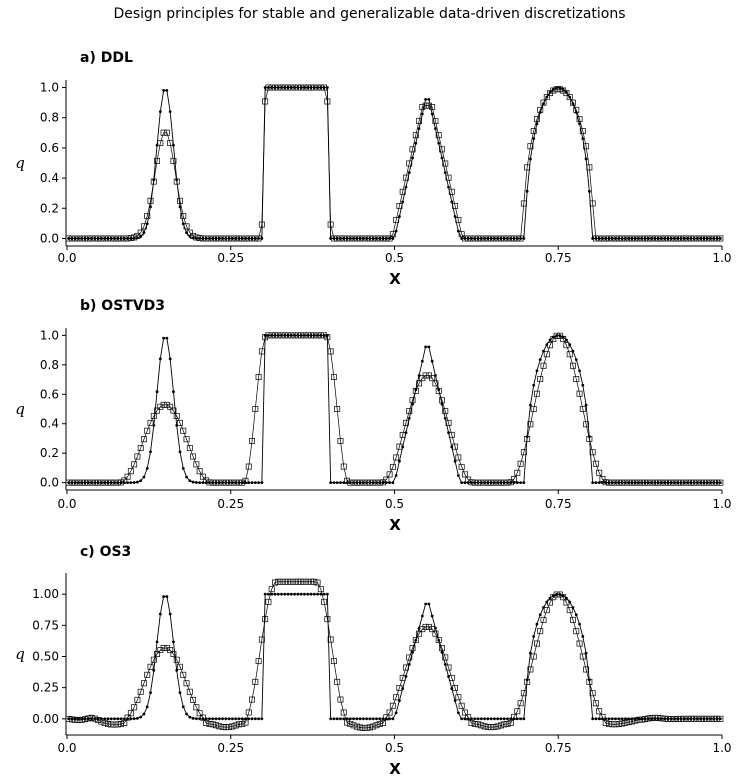 The height and width of the screenshot is (783, 739). Describe the element at coordinates (45, 688) in the screenshot. I see `y-tick-label: 0.25` at that location.